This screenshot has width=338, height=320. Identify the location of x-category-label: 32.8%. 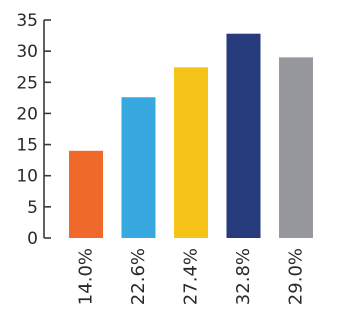
(243, 276).